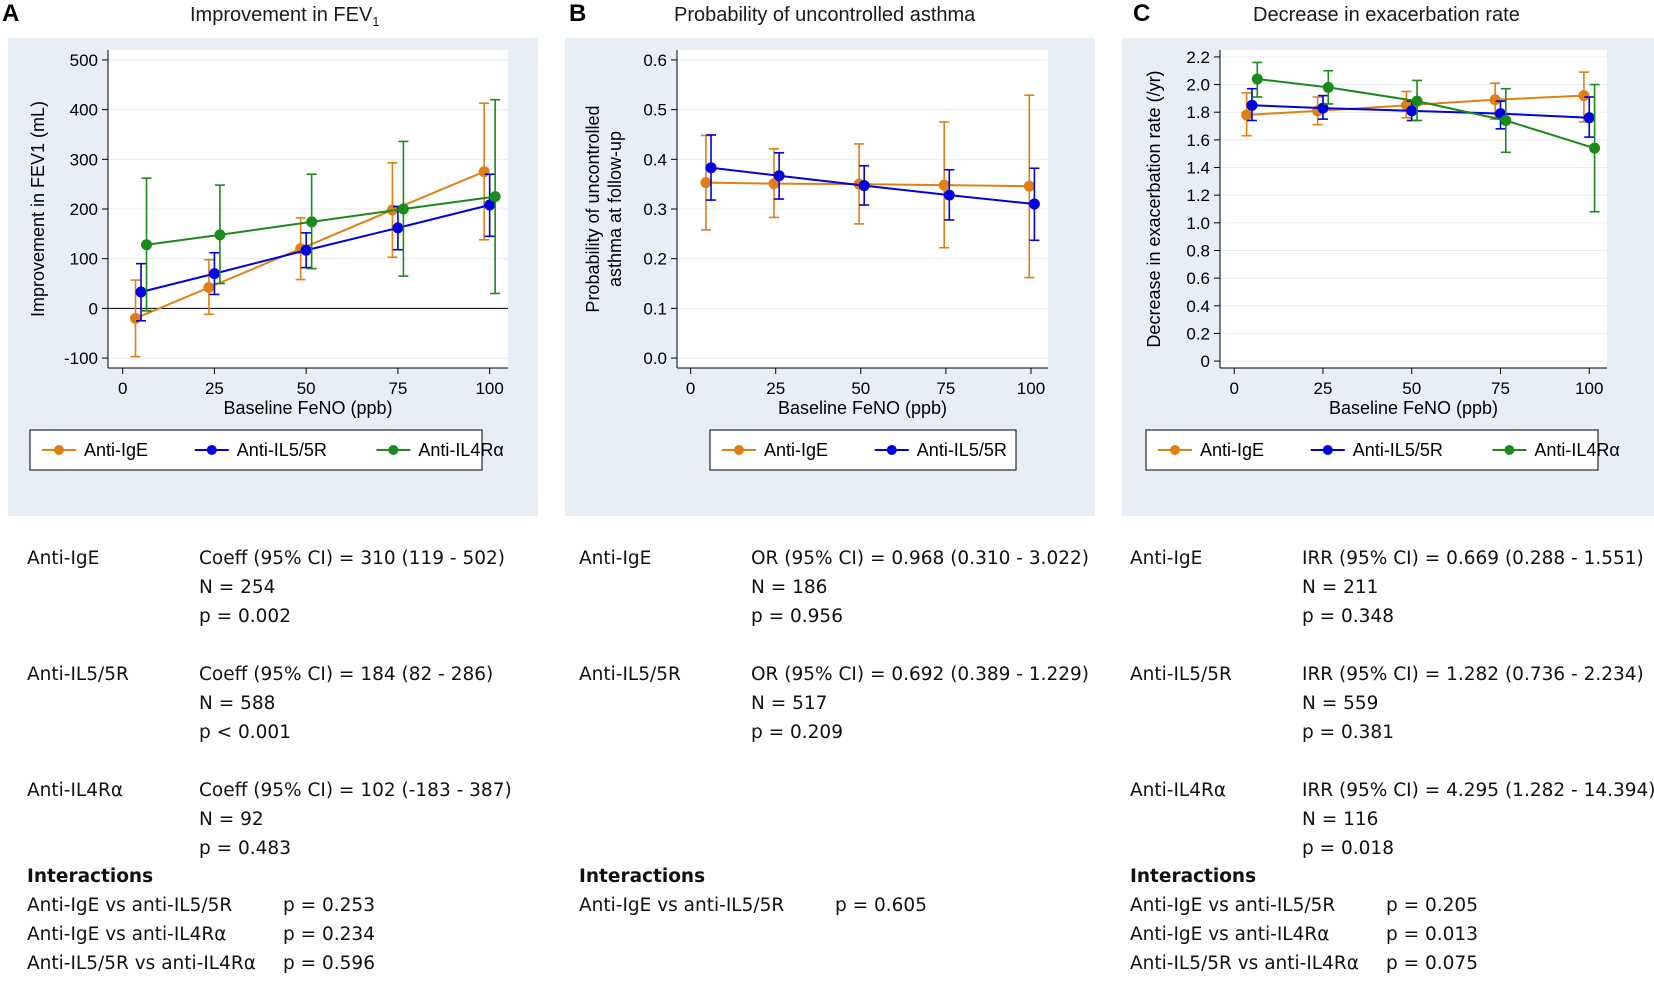 Image resolution: width=1654 pixels, height=985 pixels. What do you see at coordinates (231, 819) in the screenshot?
I see `stats-line: N = 92` at bounding box center [231, 819].